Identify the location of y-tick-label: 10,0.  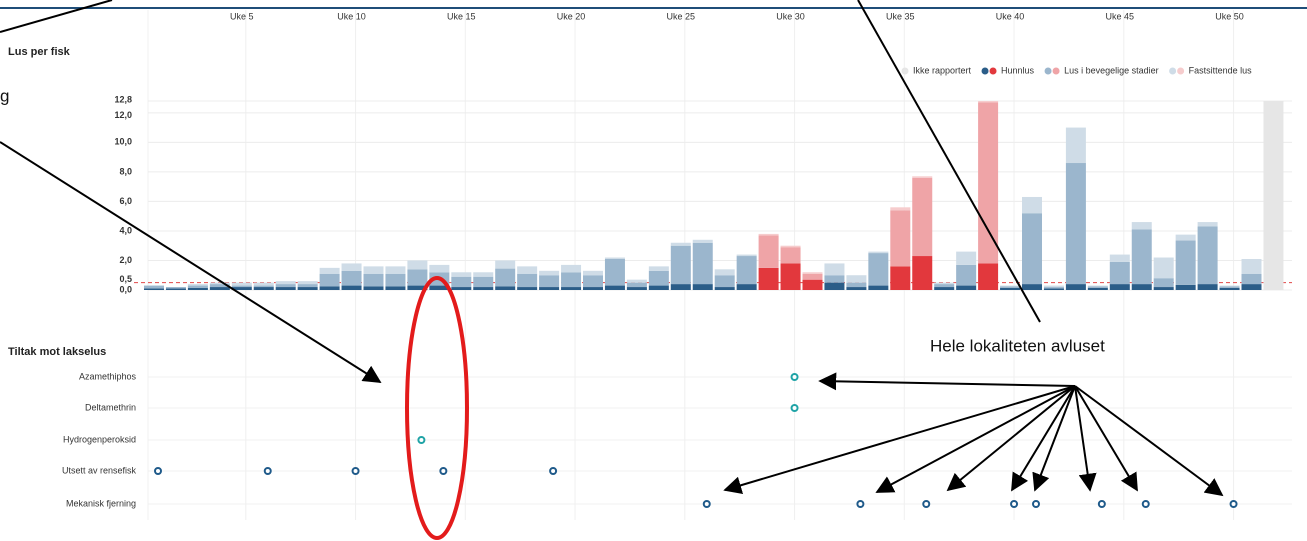
(123, 142).